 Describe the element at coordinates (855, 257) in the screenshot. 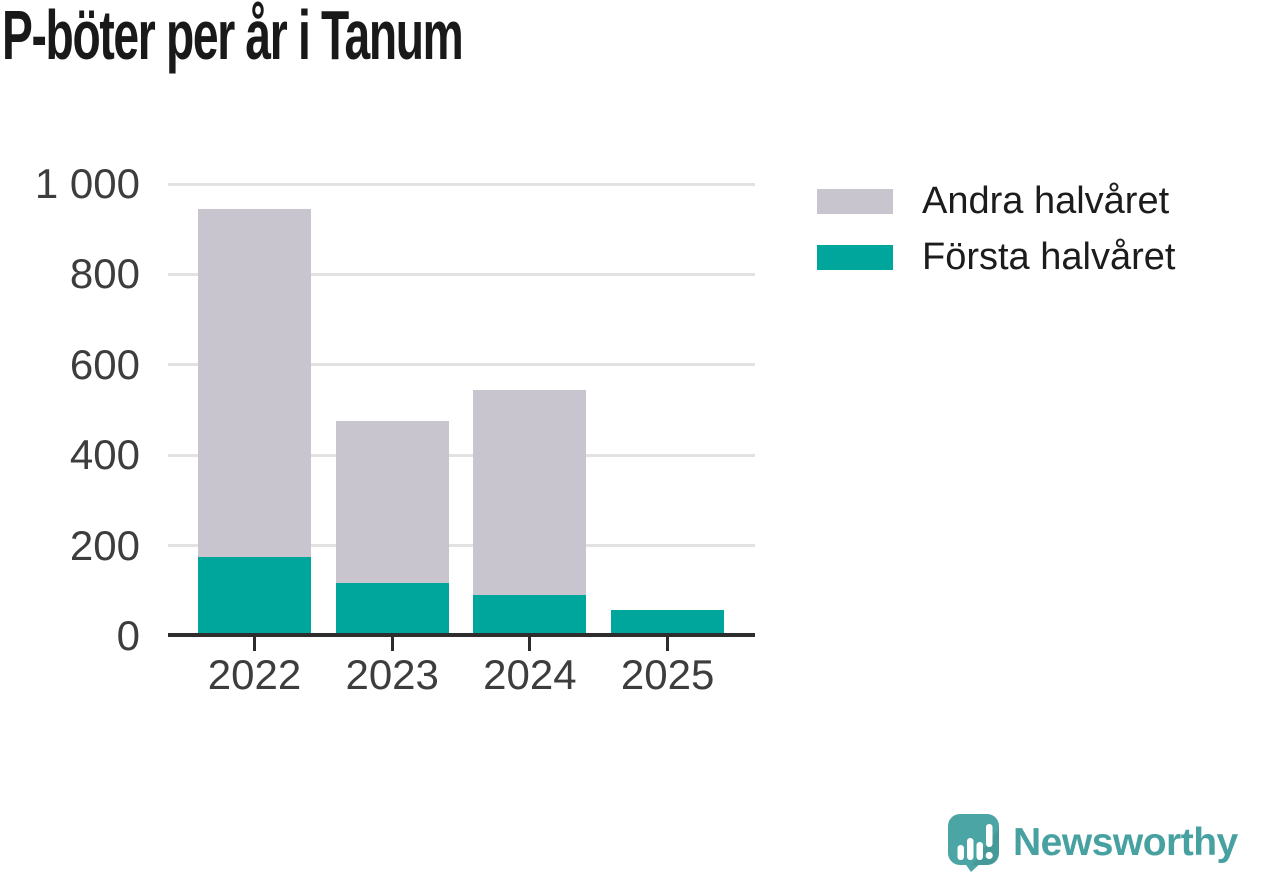

I see `legend-swatch-forsta` at that location.